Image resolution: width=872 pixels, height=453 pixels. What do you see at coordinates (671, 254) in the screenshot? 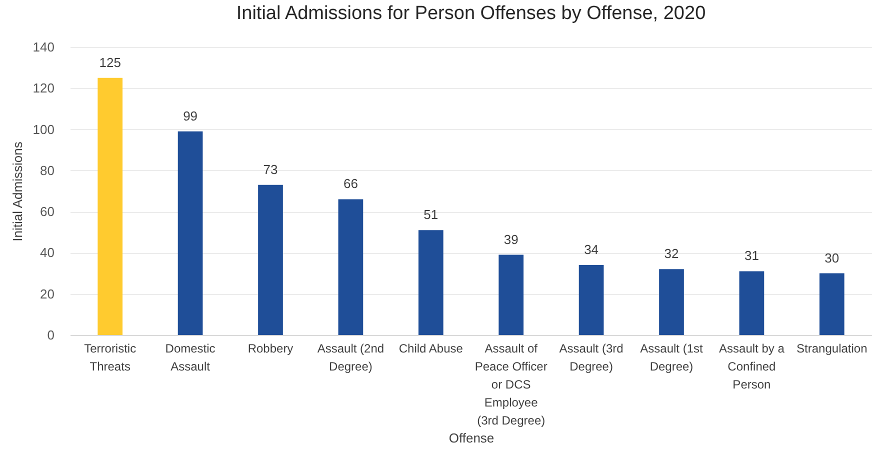
I see `data-label: 32` at bounding box center [671, 254].